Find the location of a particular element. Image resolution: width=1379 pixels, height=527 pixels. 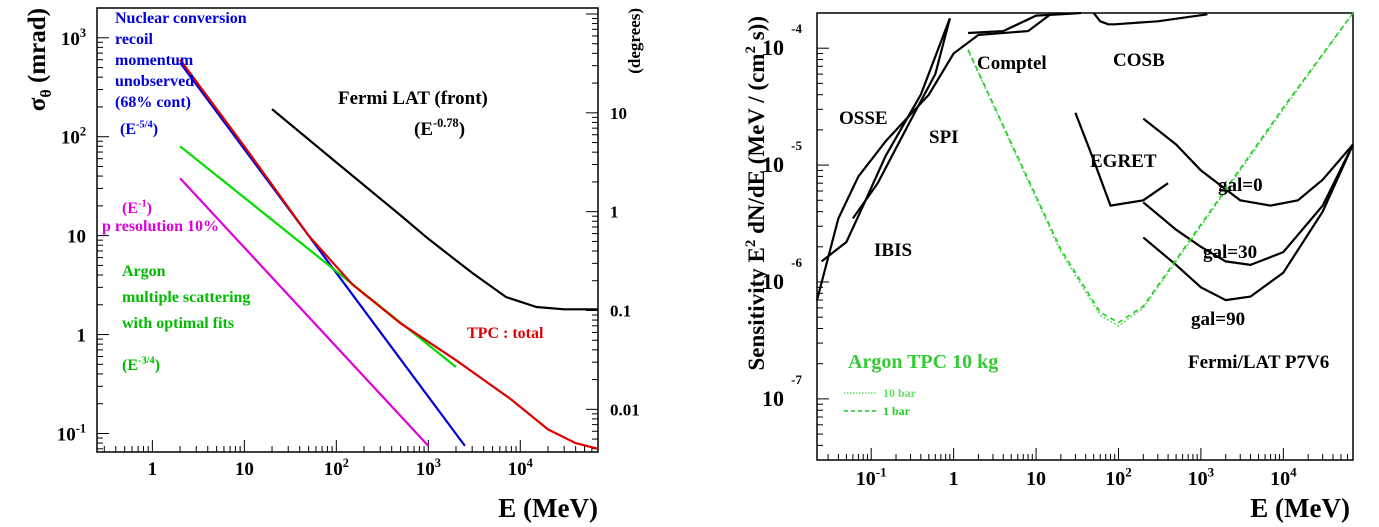

y2-tick-label: 1 is located at coordinates (614, 212).